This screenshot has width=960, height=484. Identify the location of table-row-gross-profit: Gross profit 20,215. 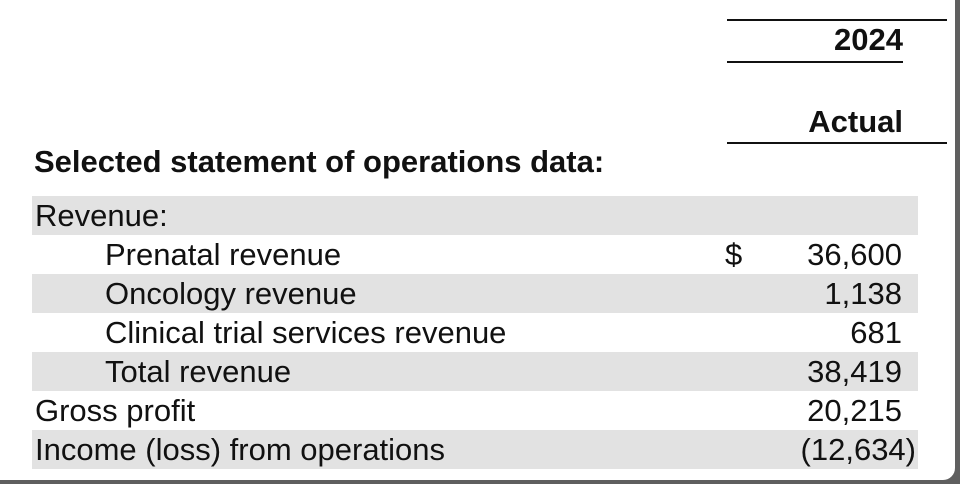
(475, 410).